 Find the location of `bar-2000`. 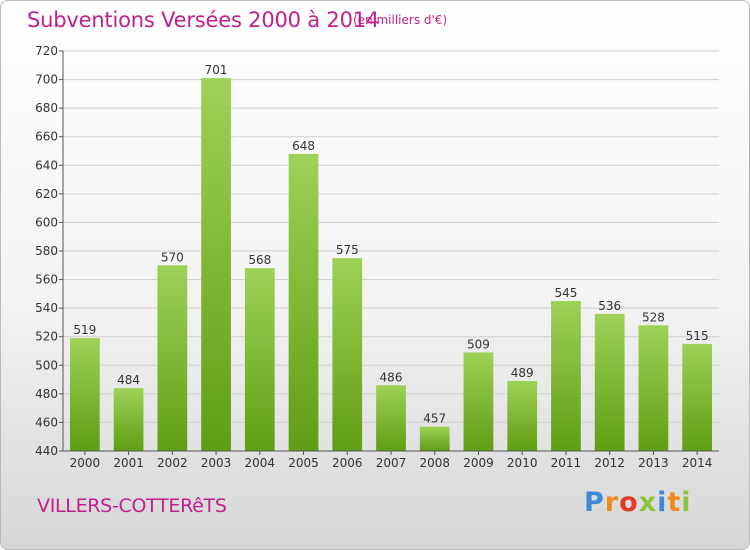

bar-2000 is located at coordinates (84, 394).